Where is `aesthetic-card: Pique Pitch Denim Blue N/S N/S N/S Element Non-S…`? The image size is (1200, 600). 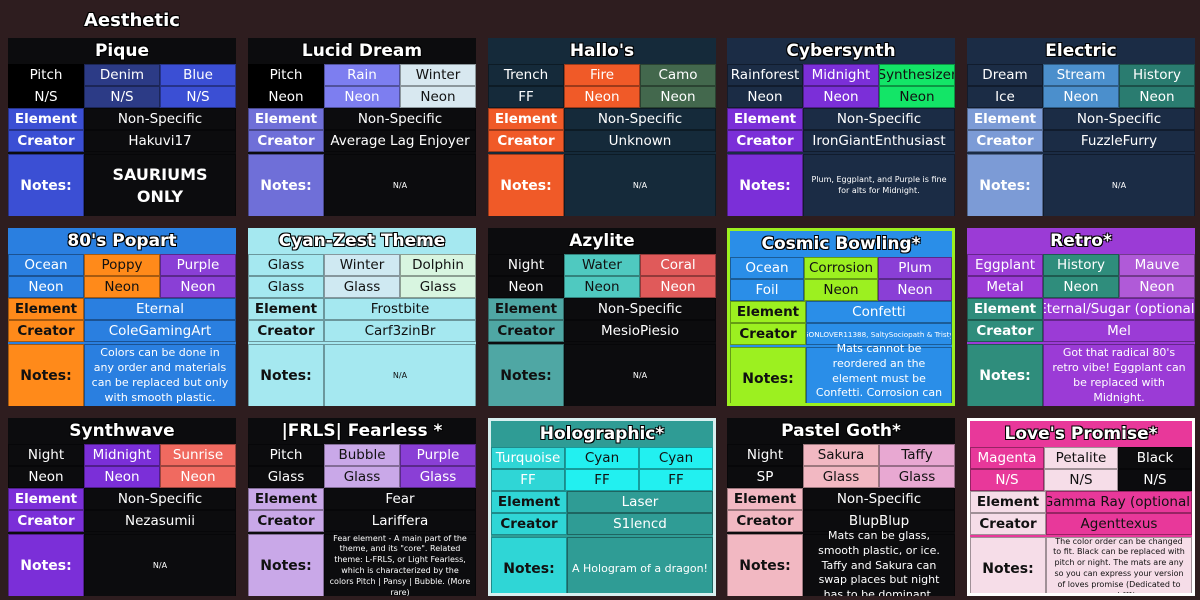 aesthetic-card: Pique Pitch Denim Blue N/S N/S N/S Element Non-S… is located at coordinates (122, 127).